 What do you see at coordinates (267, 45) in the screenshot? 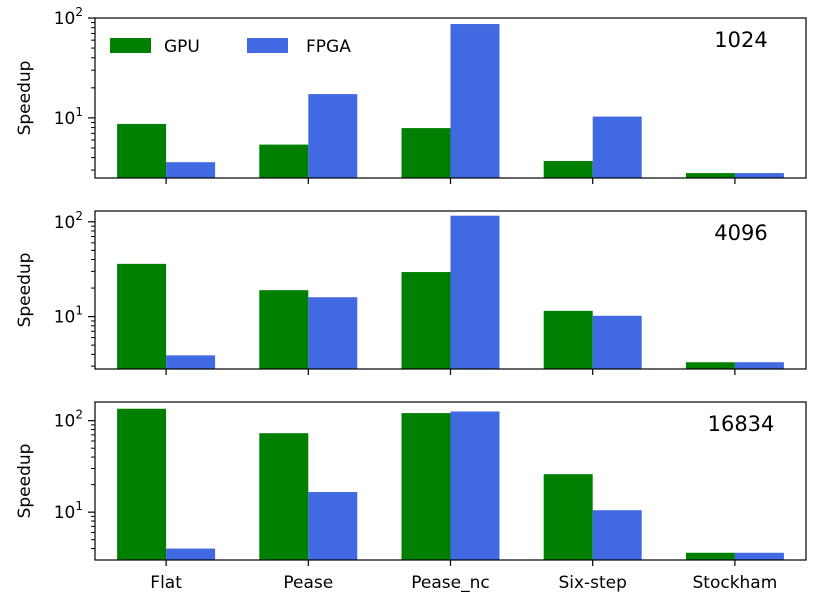
I see `legend-swatch-fpga` at bounding box center [267, 45].